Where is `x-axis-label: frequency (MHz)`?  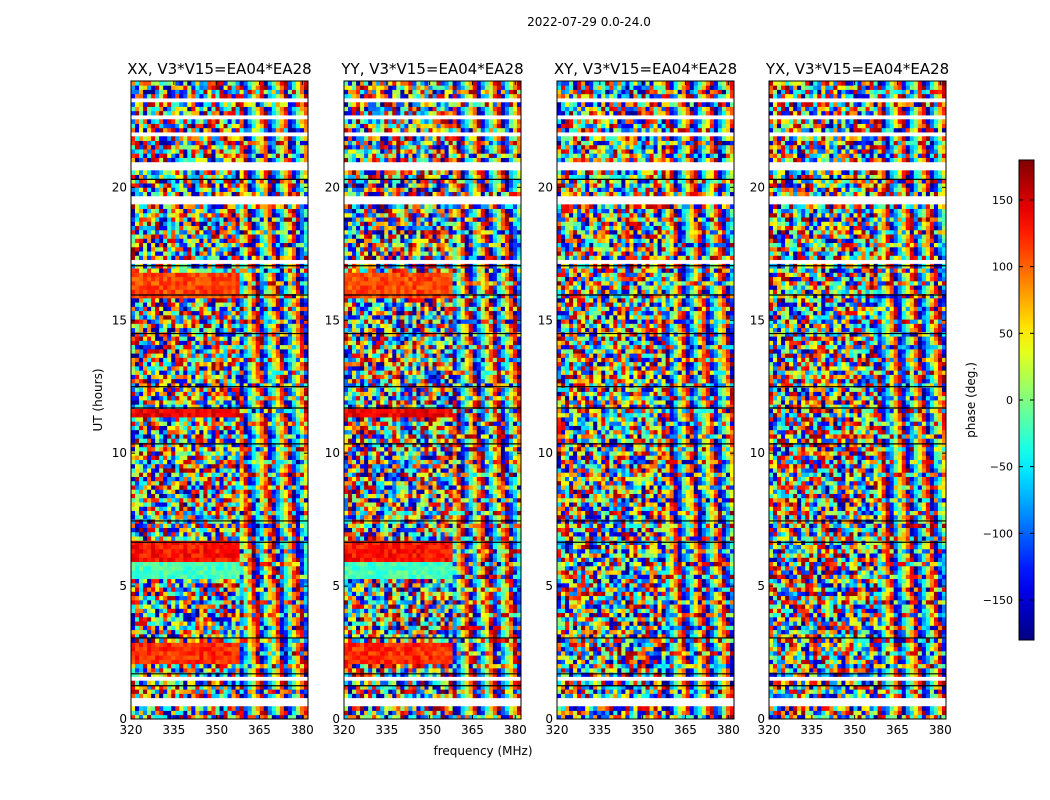 x-axis-label: frequency (MHz) is located at coordinates (482, 751).